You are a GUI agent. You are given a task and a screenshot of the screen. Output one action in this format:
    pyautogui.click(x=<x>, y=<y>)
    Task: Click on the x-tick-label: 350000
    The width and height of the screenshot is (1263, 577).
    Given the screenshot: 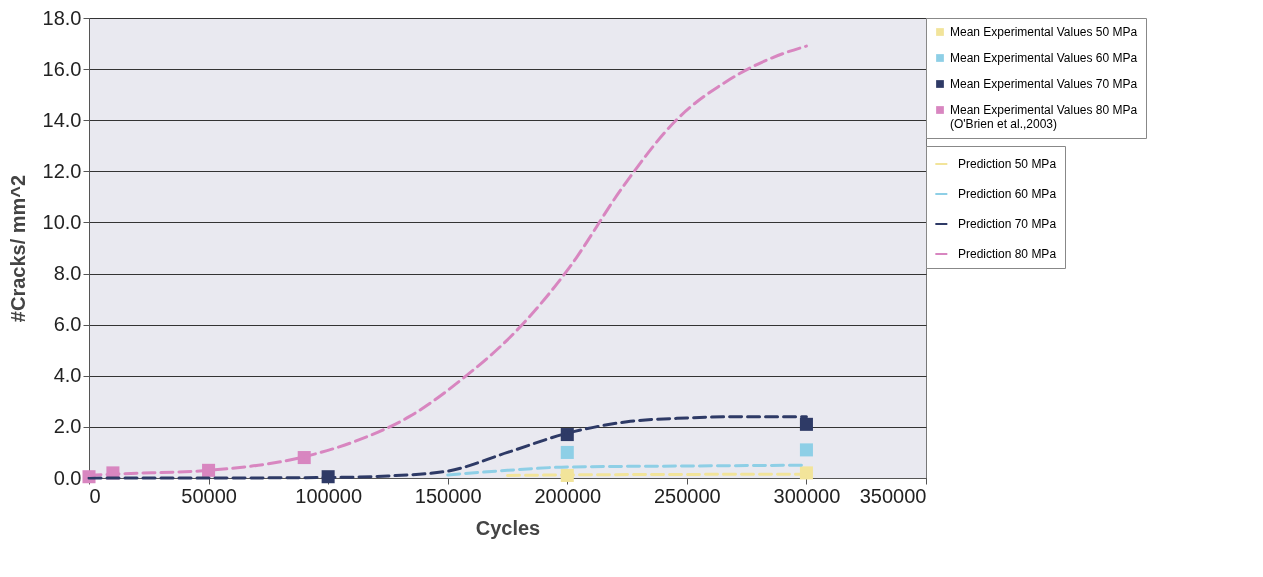 What is the action you would take?
    pyautogui.click(x=893, y=495)
    